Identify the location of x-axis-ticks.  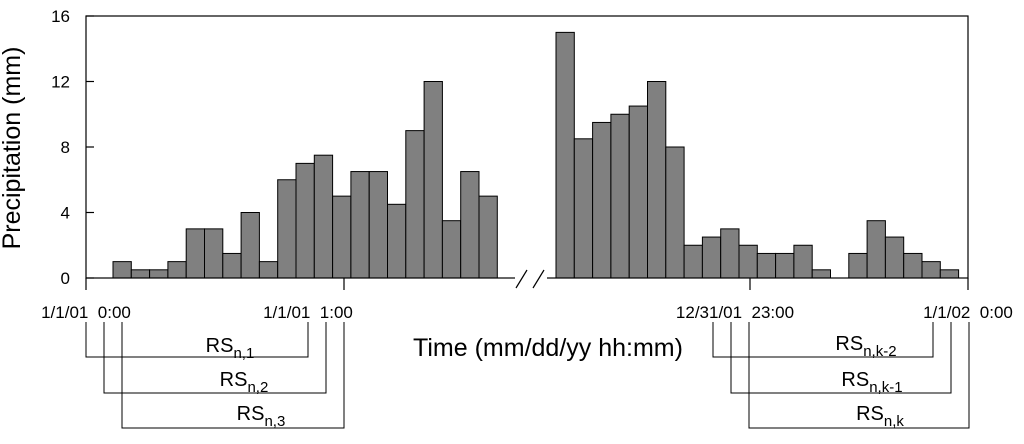
(527, 284).